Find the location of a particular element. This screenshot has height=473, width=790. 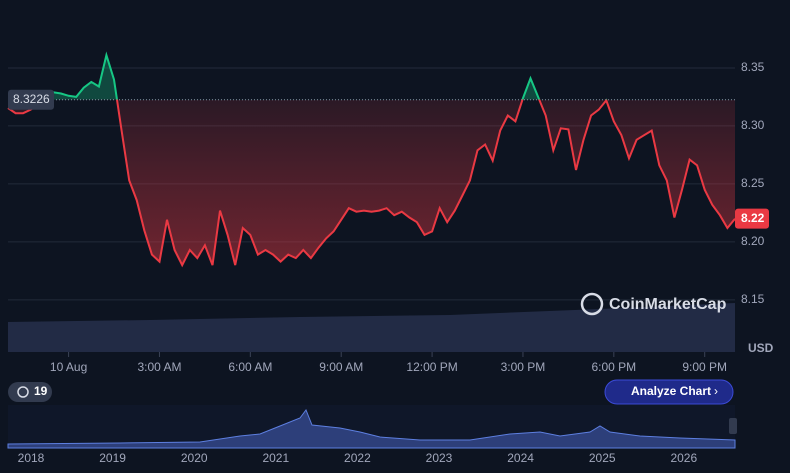

last-price-label: 8.22 is located at coordinates (753, 218).